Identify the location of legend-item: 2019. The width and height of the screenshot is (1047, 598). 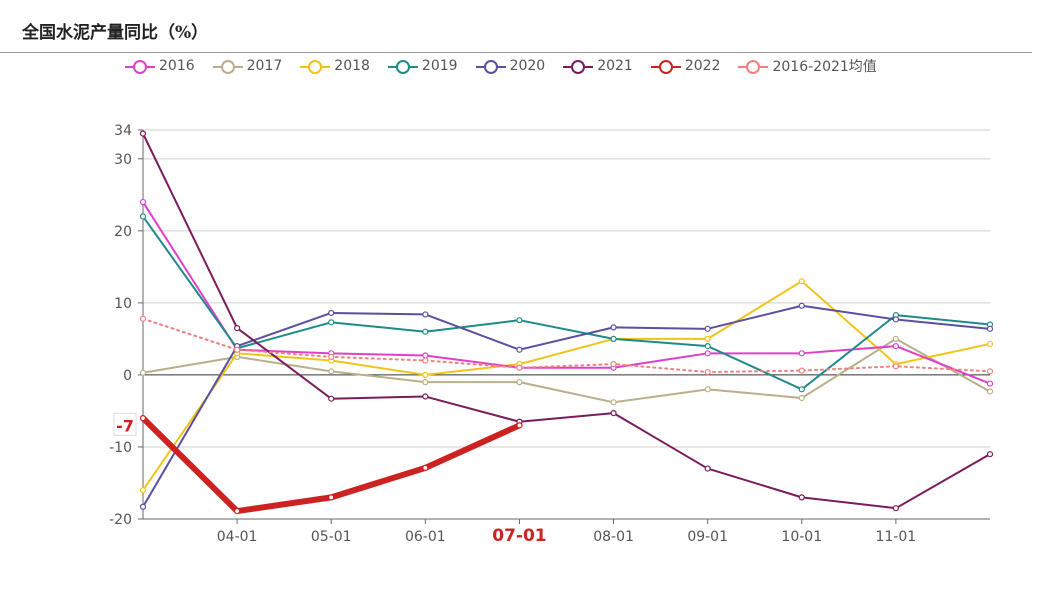
(422, 66).